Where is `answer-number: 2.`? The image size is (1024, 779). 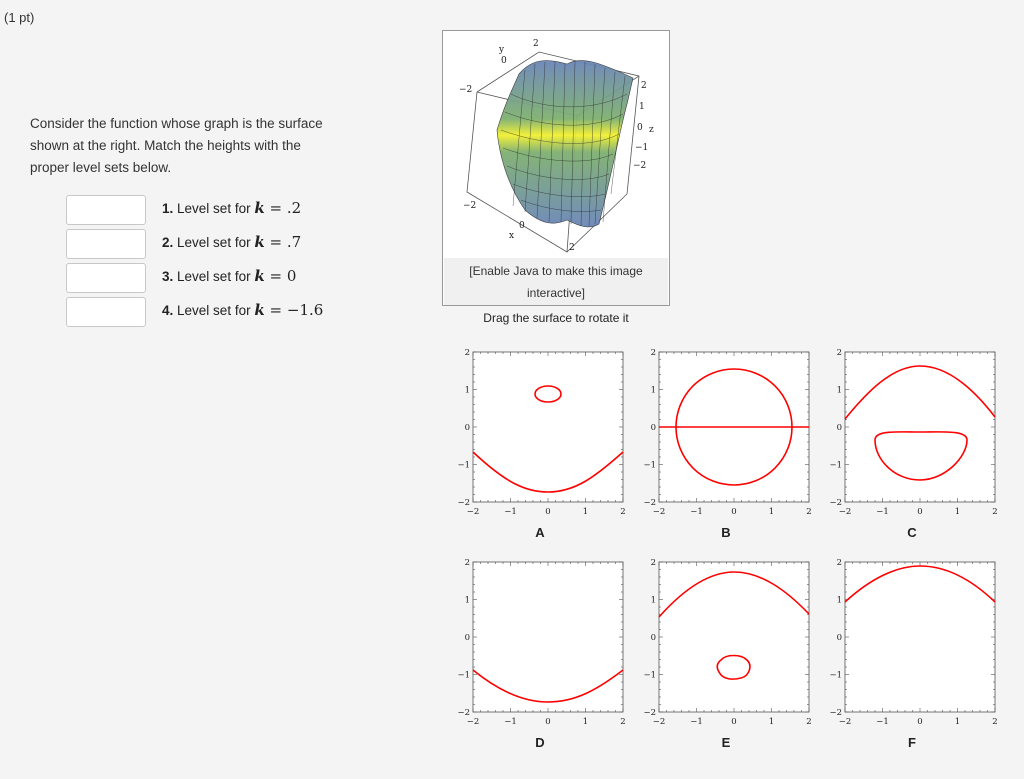 answer-number: 2. is located at coordinates (168, 242).